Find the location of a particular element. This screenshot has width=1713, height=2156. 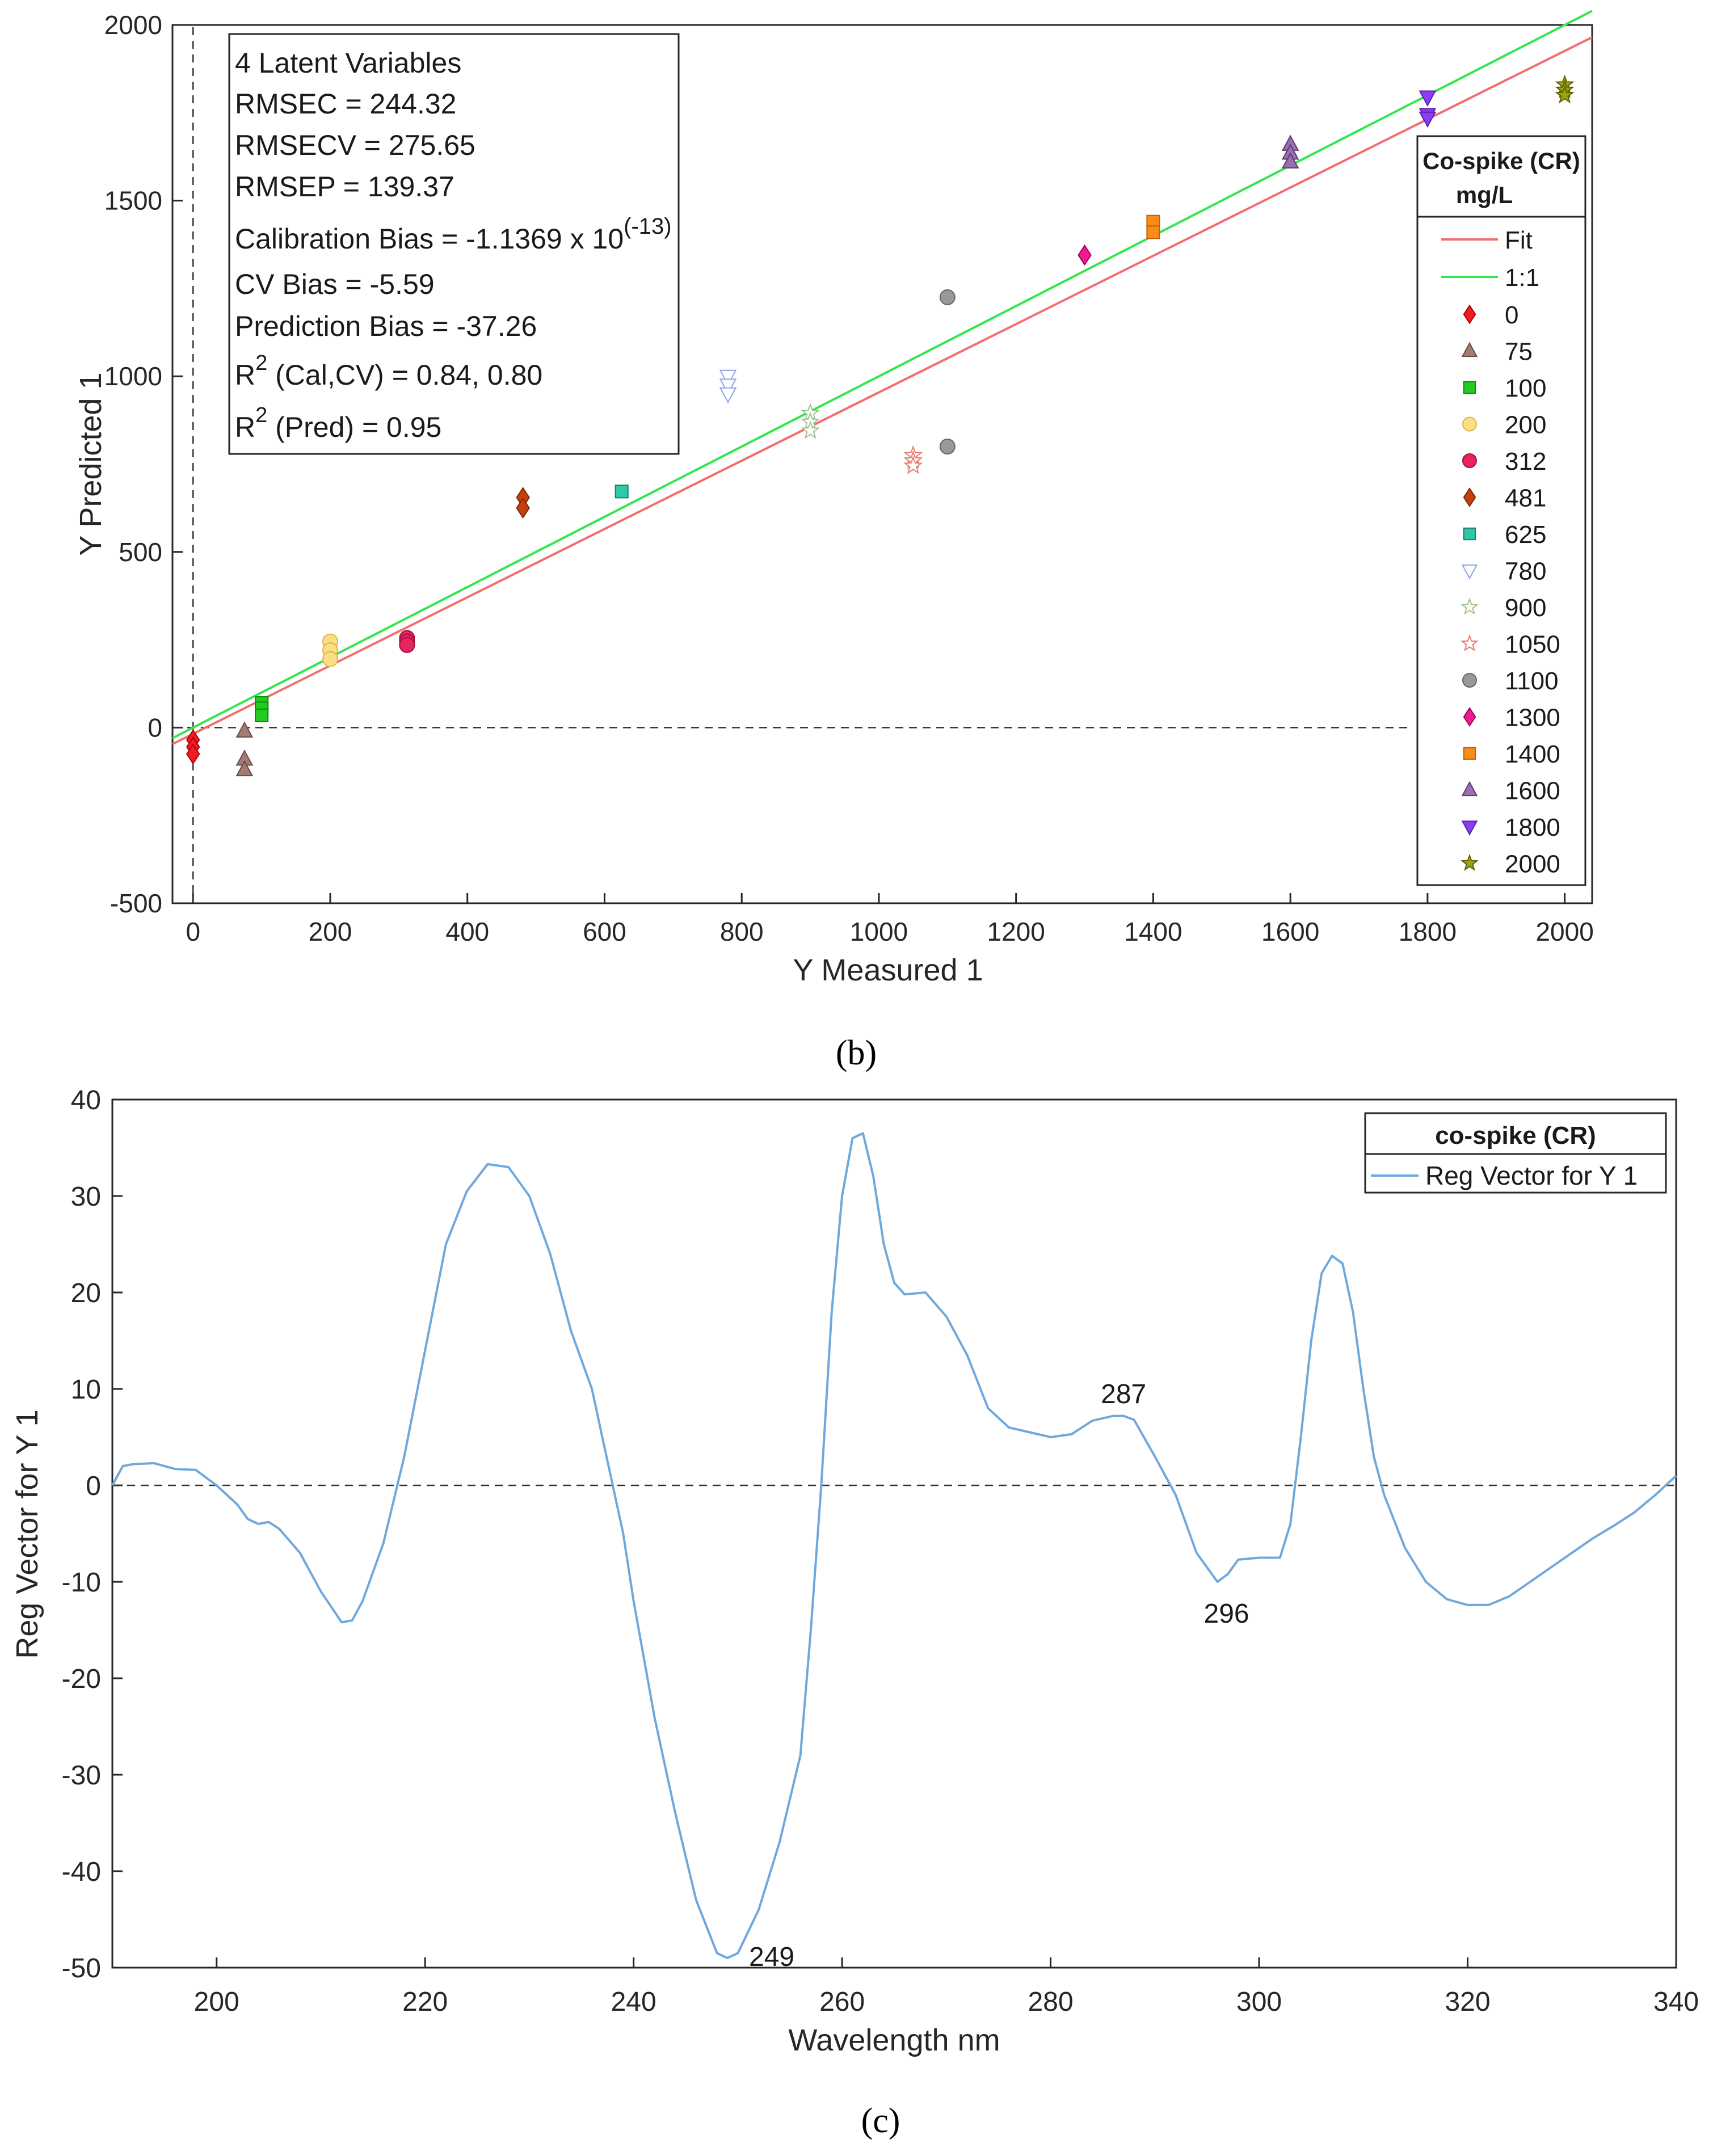

y-tick-label: 40 is located at coordinates (86, 1100).